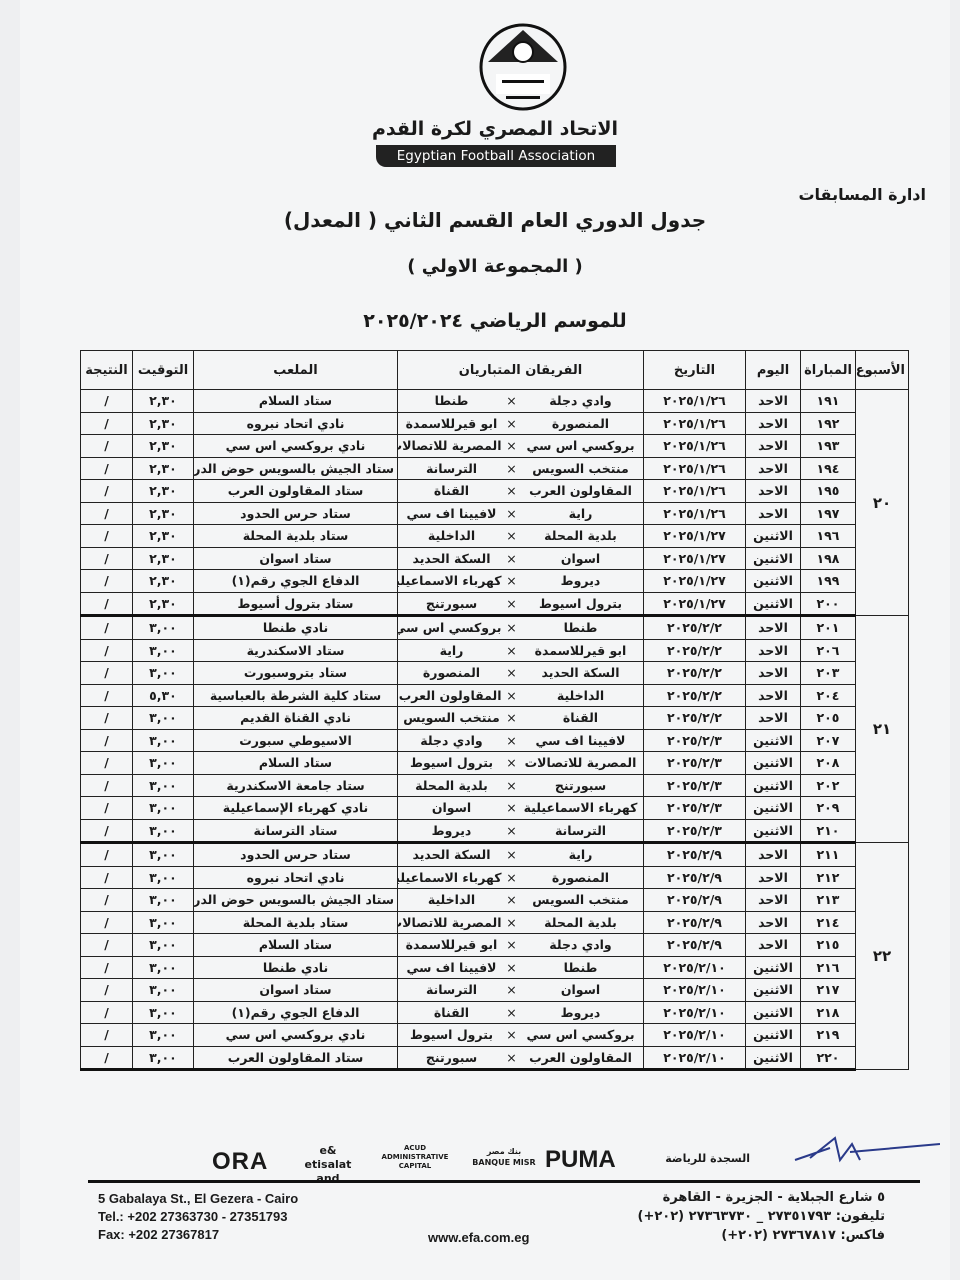 The height and width of the screenshot is (1280, 960). I want to click on sponsor-sports: السجدة للرياضة, so click(707, 1158).